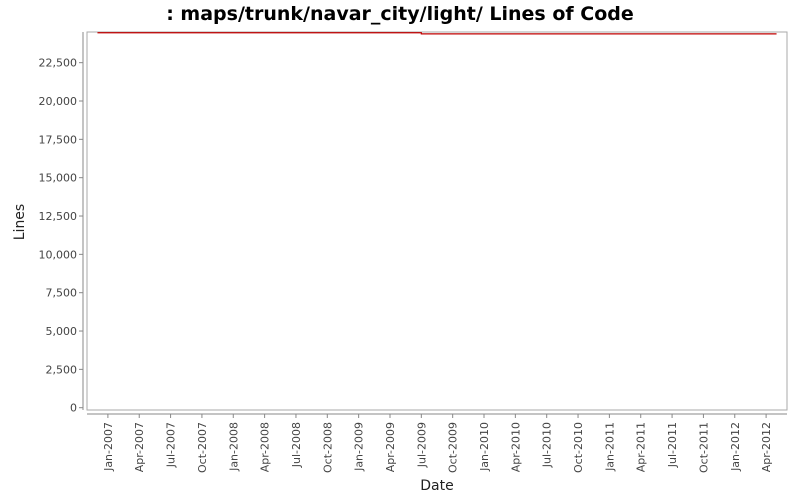  Describe the element at coordinates (62, 369) in the screenshot. I see `y-tick-label: 2,500` at that location.